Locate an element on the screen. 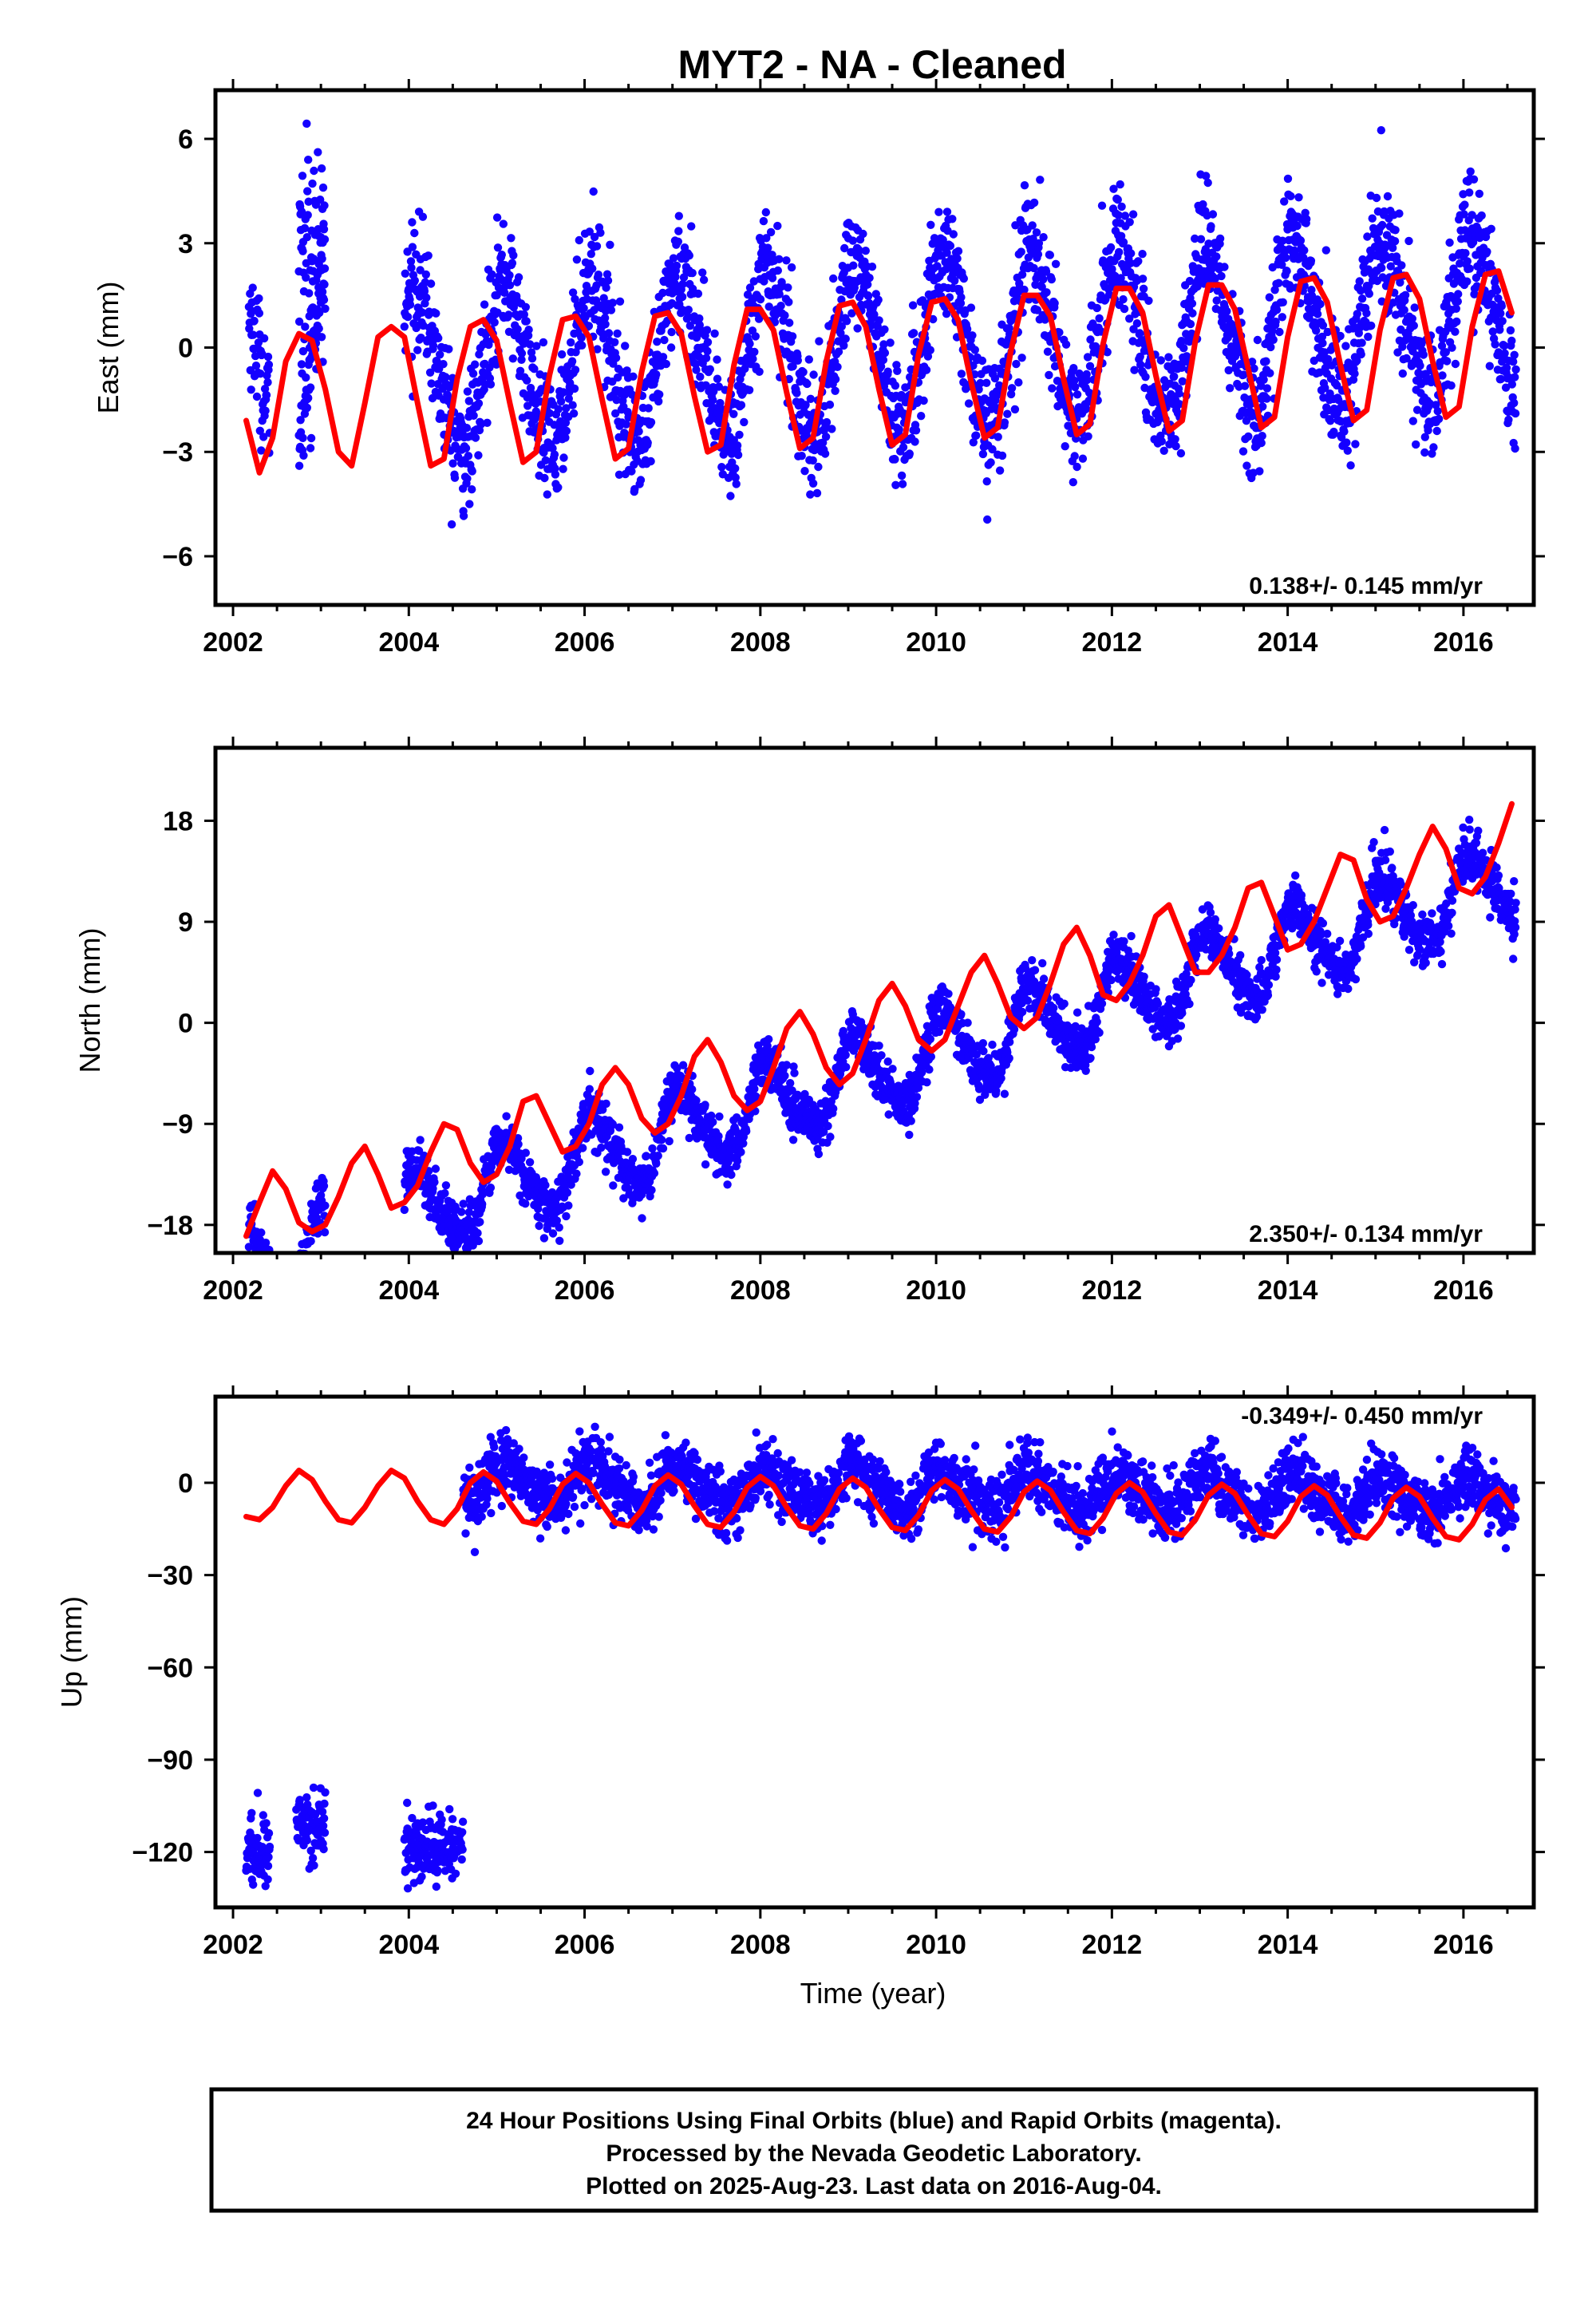 The width and height of the screenshot is (1596, 2316). east-x-tick-label: 2016 is located at coordinates (1463, 642).